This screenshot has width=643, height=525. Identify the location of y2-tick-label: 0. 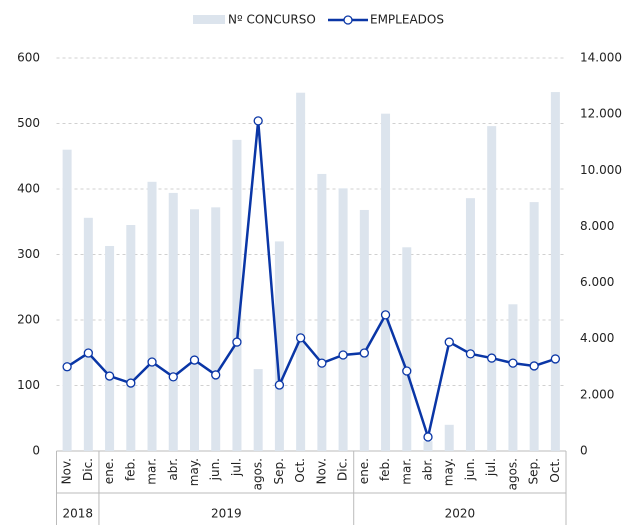
(584, 451).